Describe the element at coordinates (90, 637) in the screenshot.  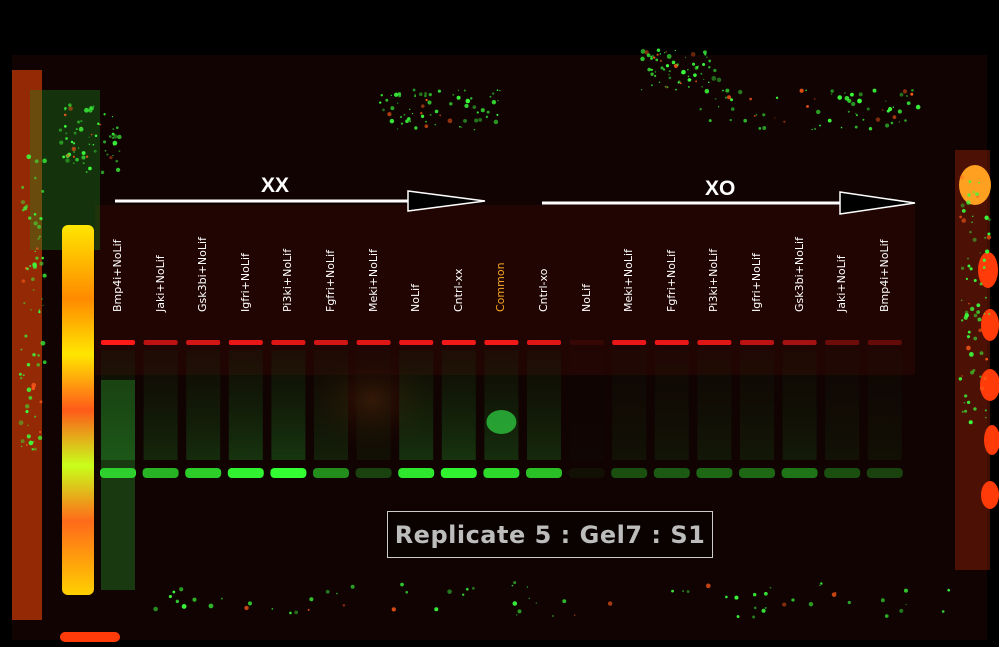
I see `bottom-spot` at that location.